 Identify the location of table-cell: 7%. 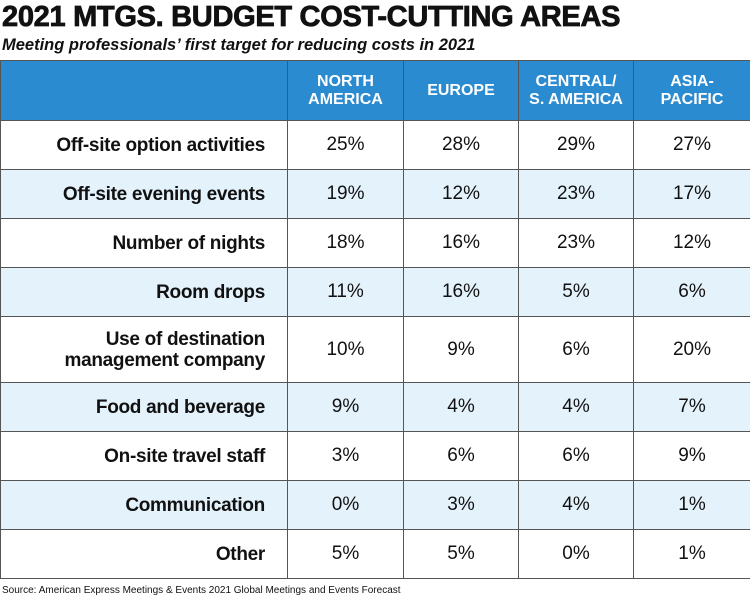
(691, 407).